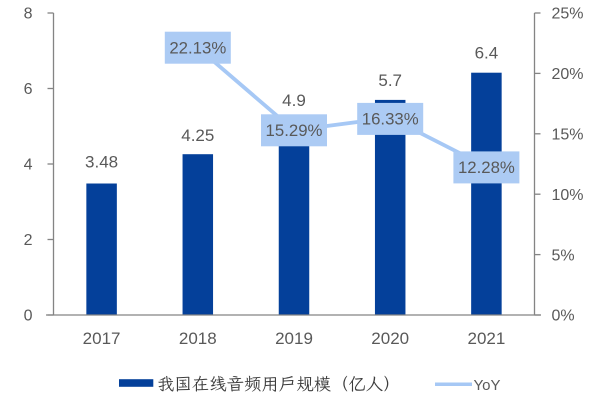 Image resolution: width=600 pixels, height=400 pixels. Describe the element at coordinates (390, 119) in the screenshot. I see `svg-text: 16.33%` at that location.